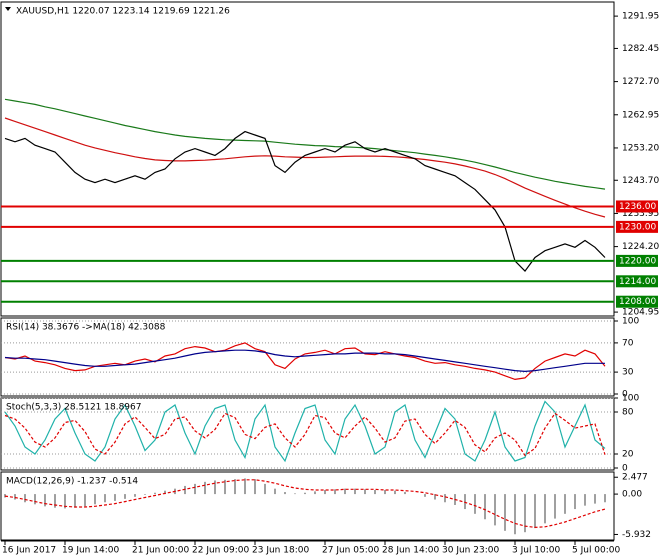 This screenshot has height=560, width=660. What do you see at coordinates (635, 478) in the screenshot?
I see `y-tick-label: 2.477` at bounding box center [635, 478].